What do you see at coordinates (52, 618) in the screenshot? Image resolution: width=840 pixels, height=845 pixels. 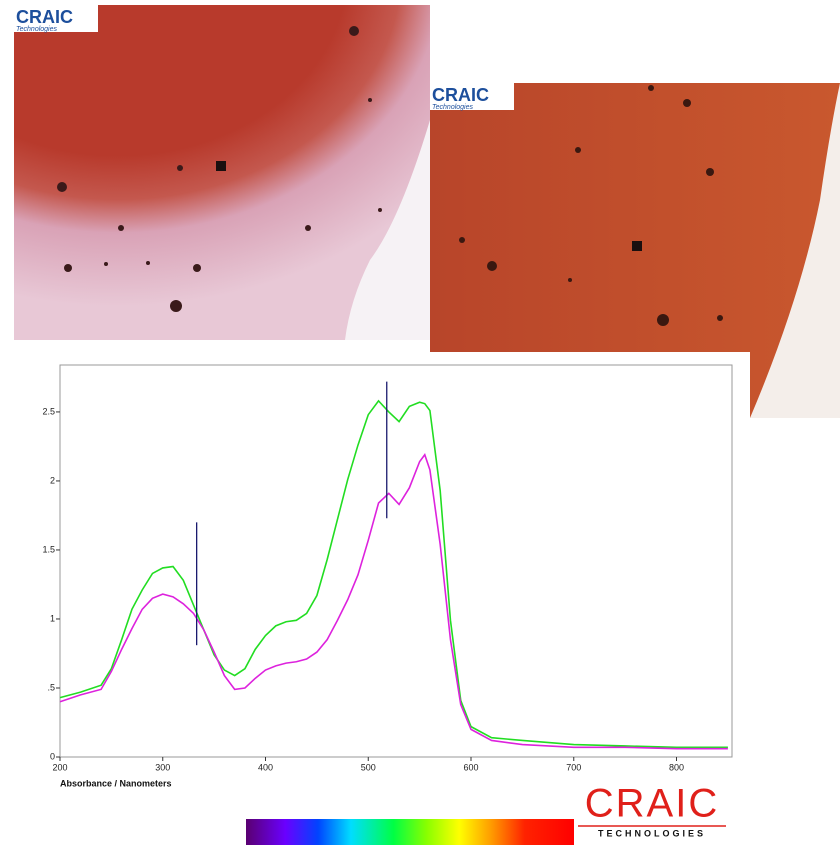 I see `y-tick-label: 1` at bounding box center [52, 618].